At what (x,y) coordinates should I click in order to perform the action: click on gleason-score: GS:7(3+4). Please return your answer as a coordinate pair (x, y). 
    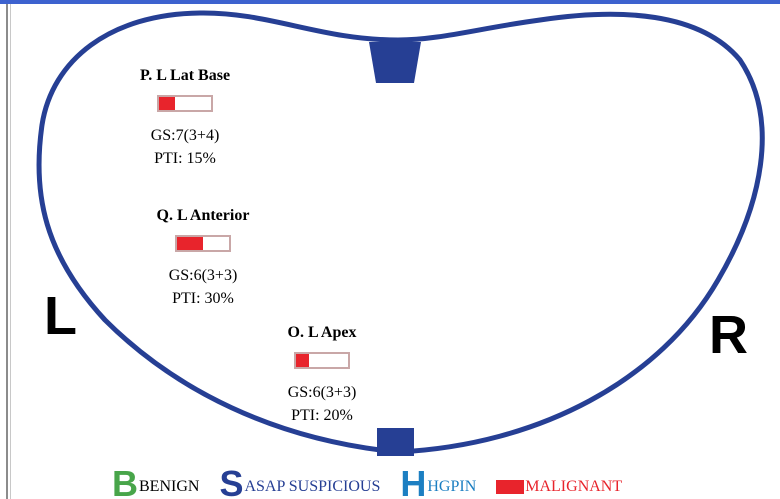
    Looking at the image, I should click on (185, 135).